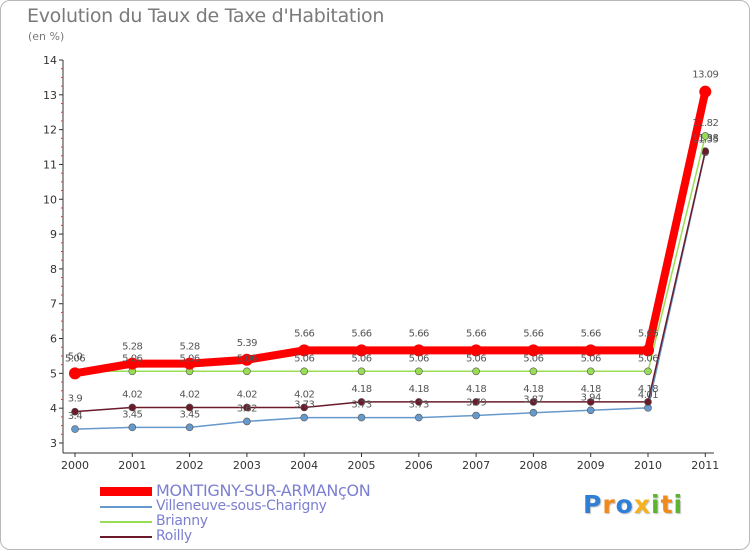 This screenshot has width=750, height=550. What do you see at coordinates (126, 491) in the screenshot?
I see `legend-swatch-montigny` at bounding box center [126, 491].